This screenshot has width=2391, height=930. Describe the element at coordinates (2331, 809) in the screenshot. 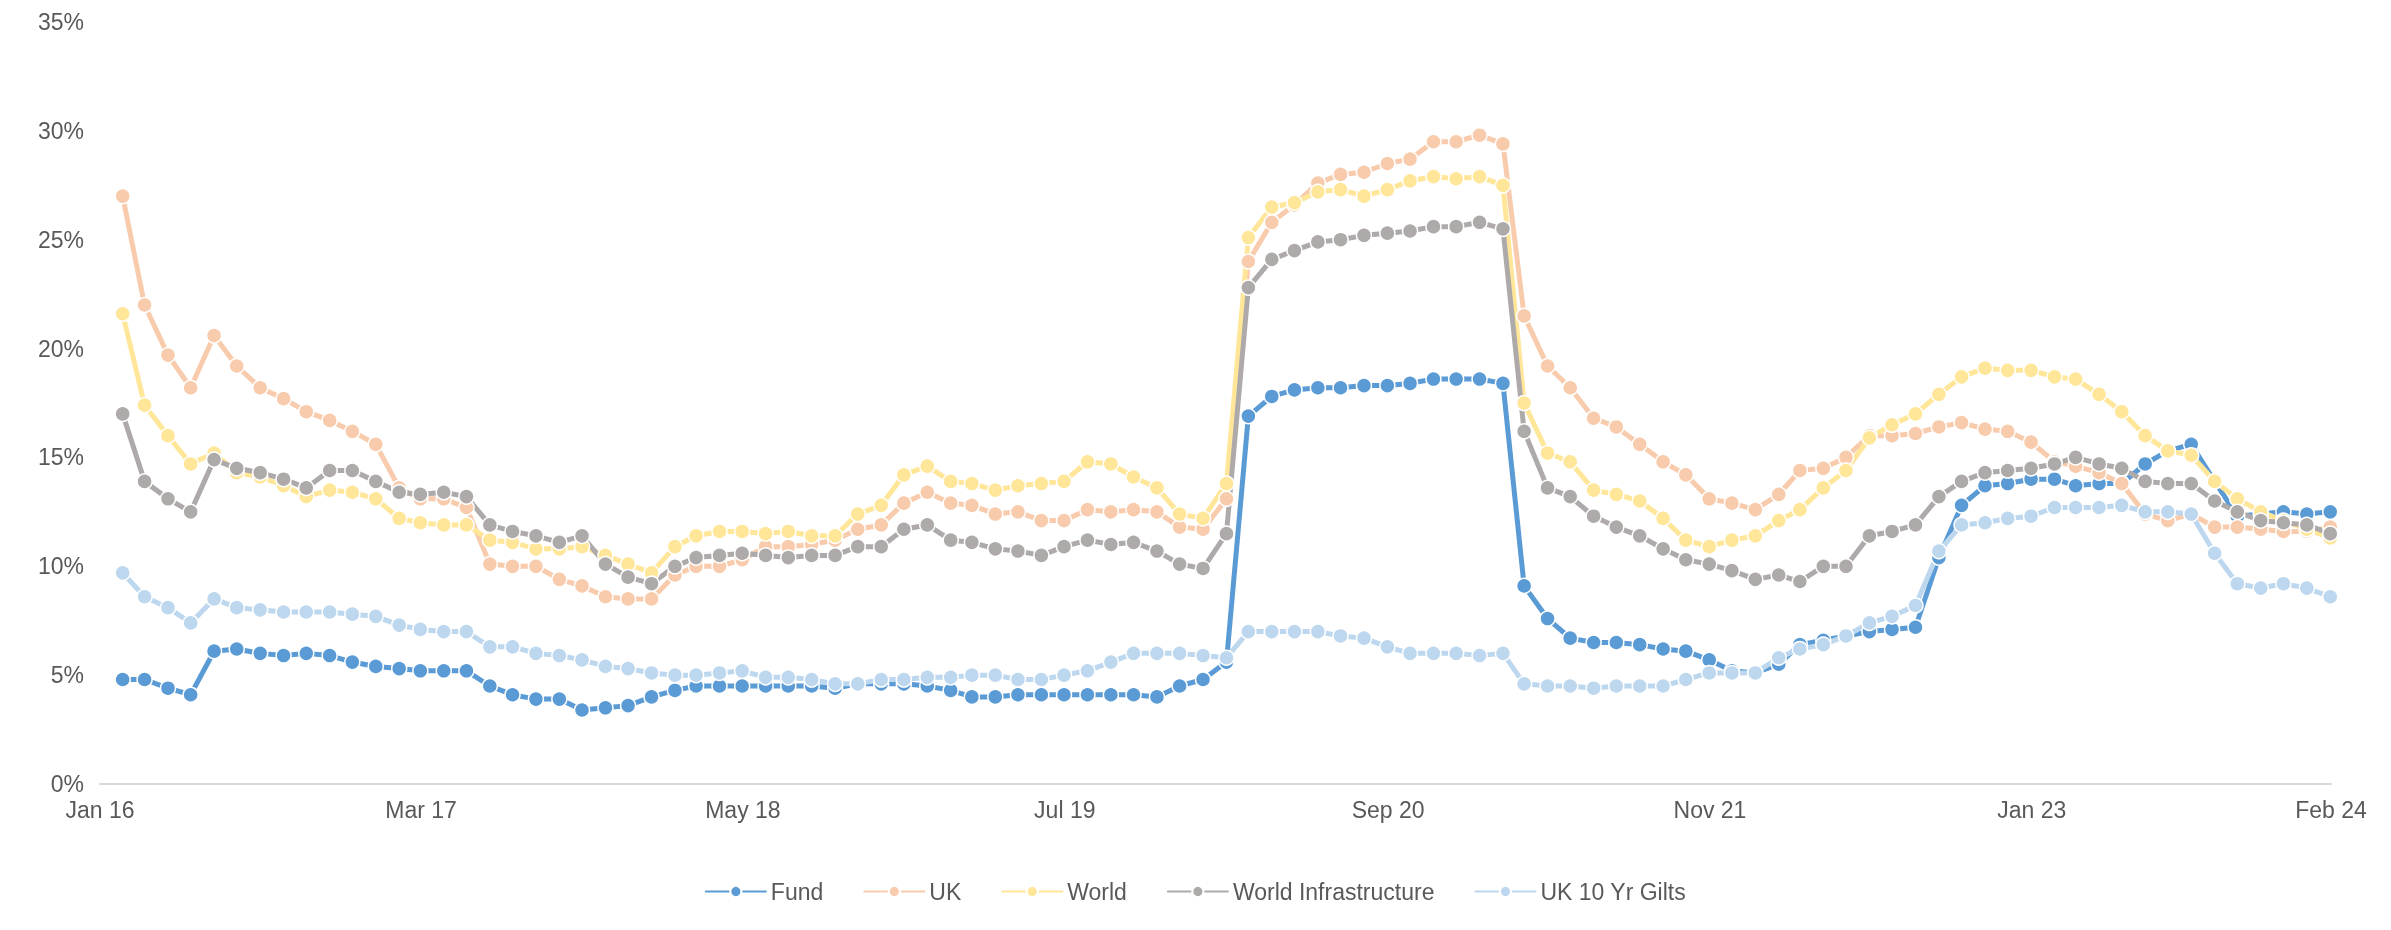

I see `x-tick-label: Feb 24` at that location.